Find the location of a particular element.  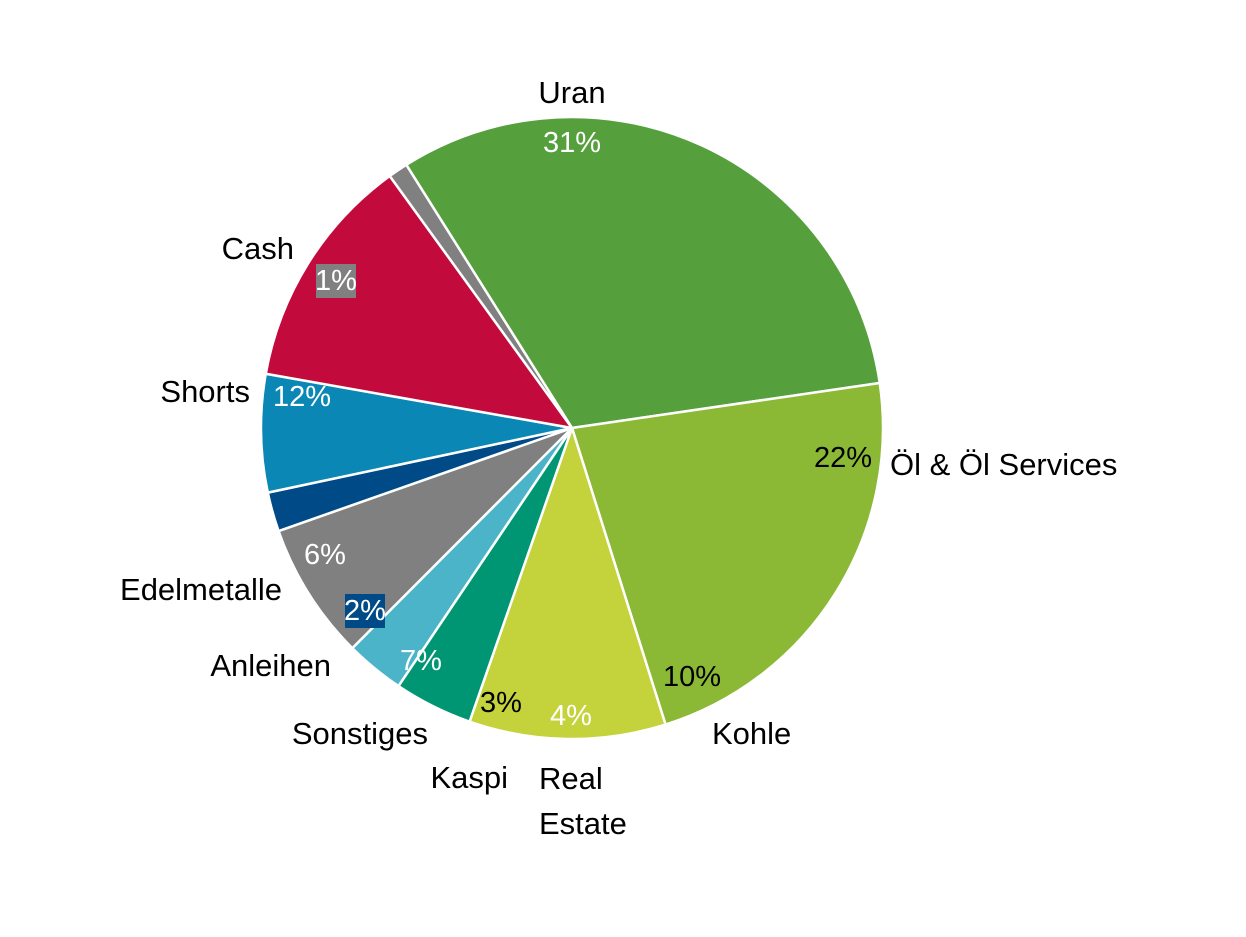

slice-edelmetalle is located at coordinates (416, 433).